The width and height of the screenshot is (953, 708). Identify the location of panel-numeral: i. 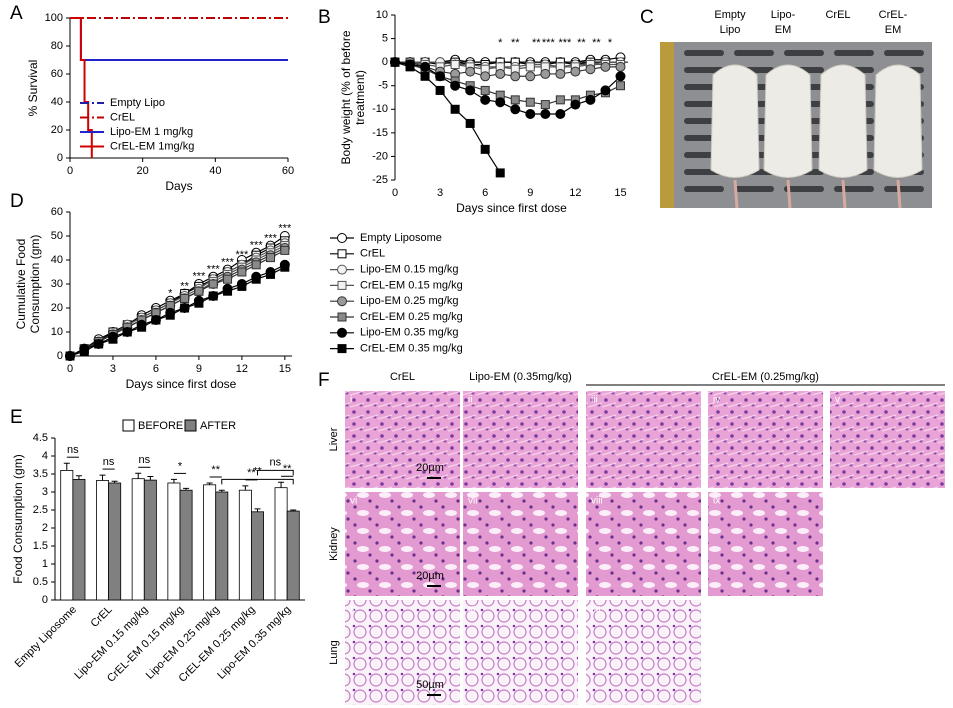
(351, 400).